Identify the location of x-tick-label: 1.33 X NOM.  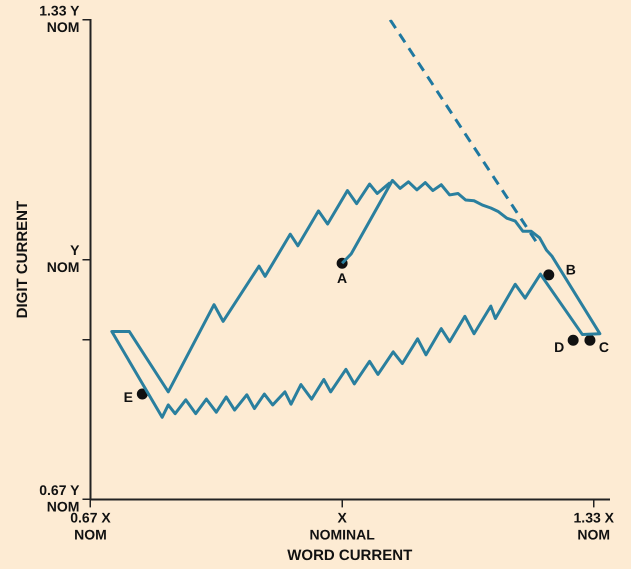
(594, 526).